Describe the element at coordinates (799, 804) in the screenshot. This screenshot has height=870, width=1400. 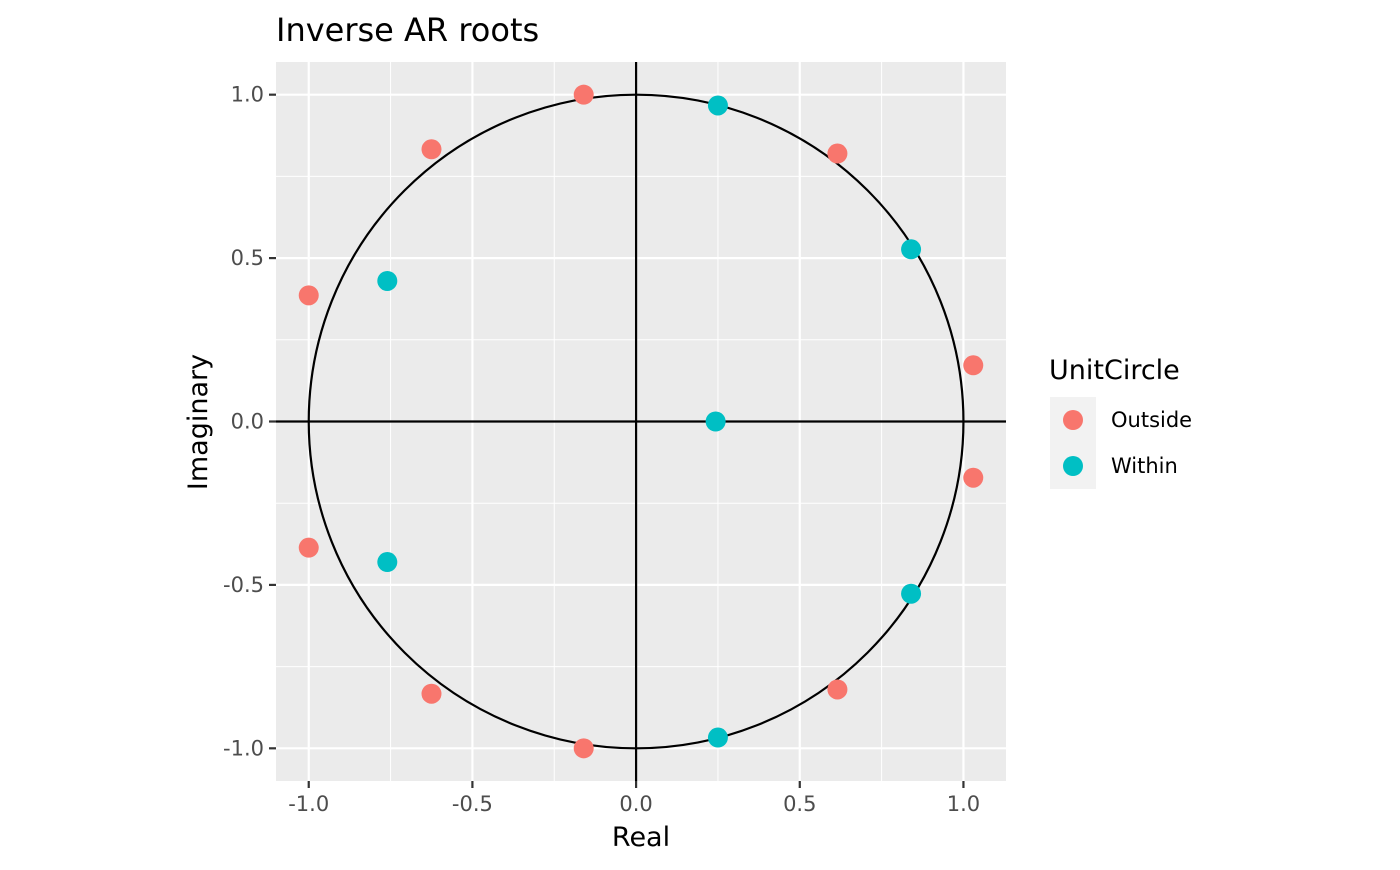
I see `x-tick-label: 0.5` at that location.